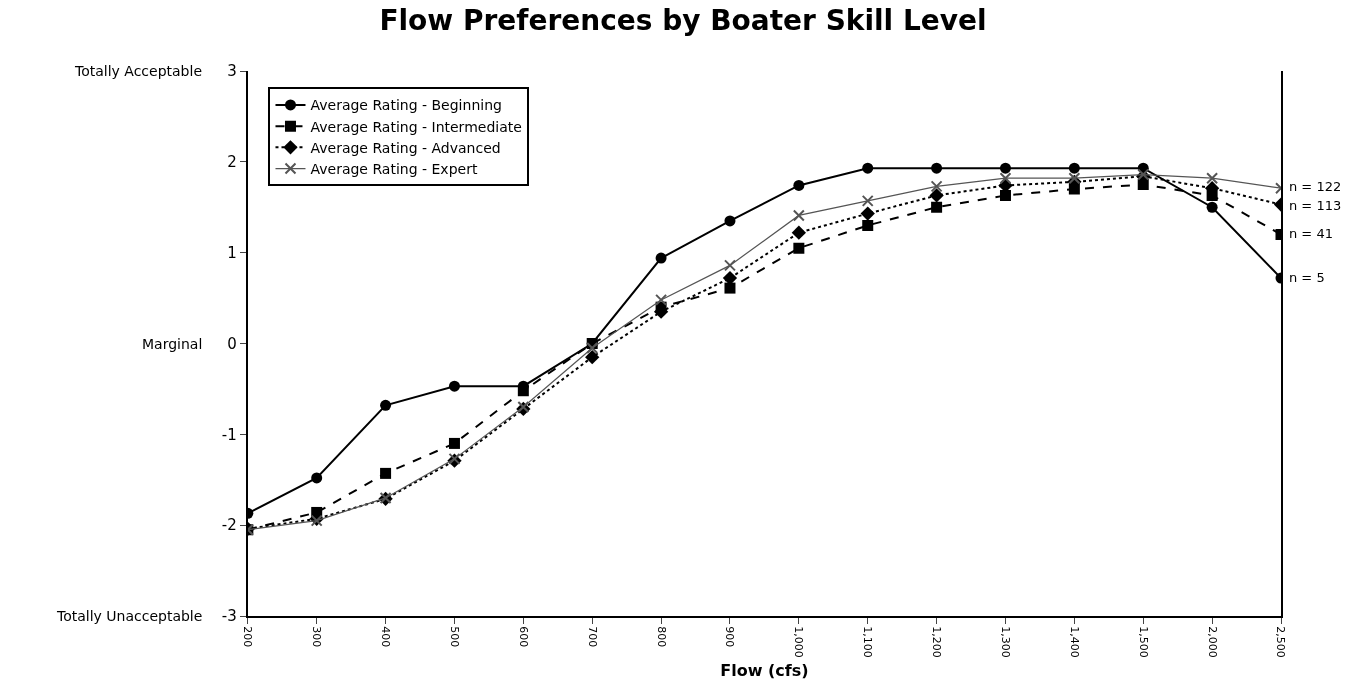 The width and height of the screenshot is (1366, 698). What do you see at coordinates (229, 434) in the screenshot?
I see `y-tick-label: -1` at bounding box center [229, 434].